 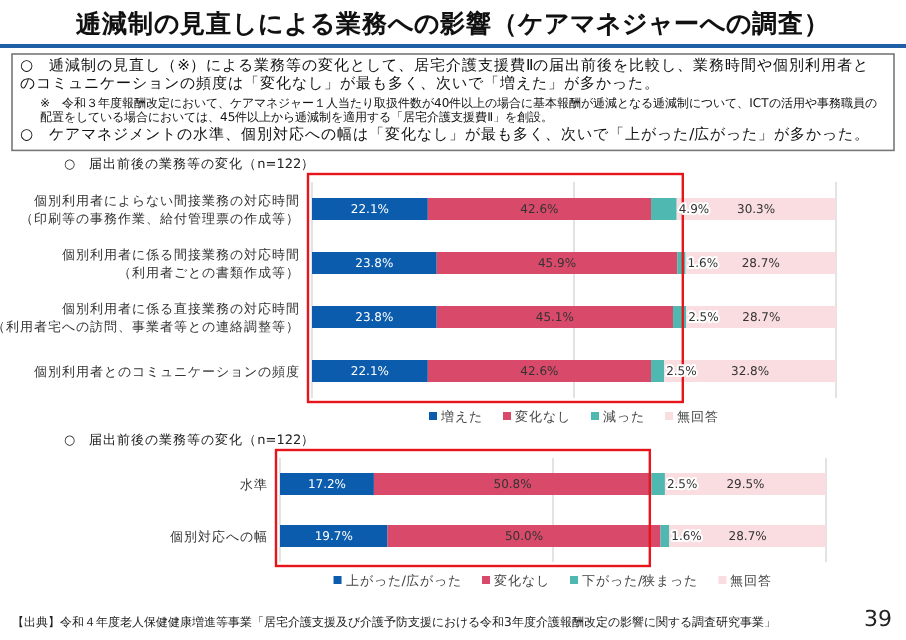 What do you see at coordinates (878, 619) in the screenshot?
I see `text: 39` at bounding box center [878, 619].